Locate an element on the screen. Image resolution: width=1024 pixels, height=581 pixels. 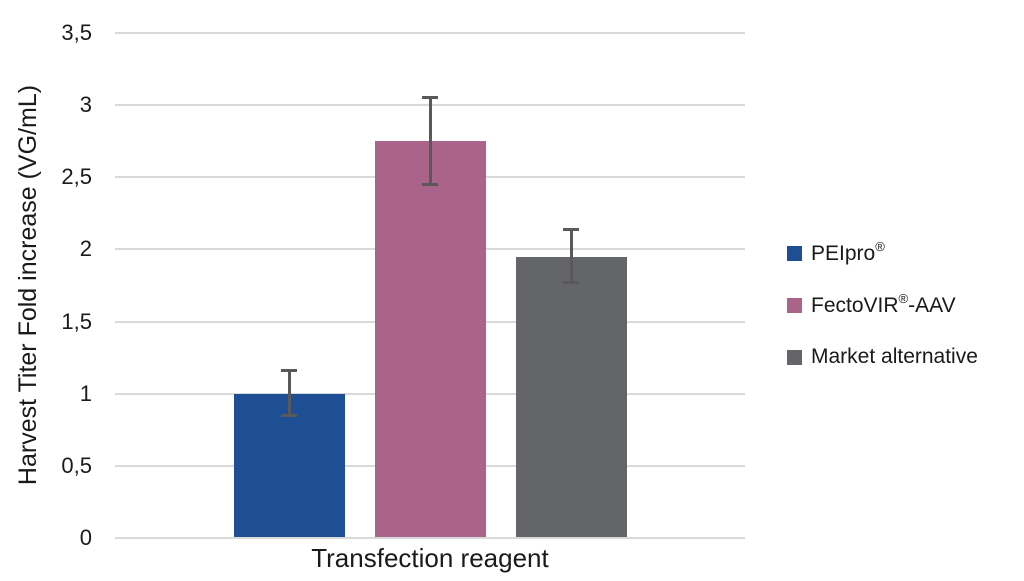
error-bar-bottom-cap-market-alternative is located at coordinates (571, 283).